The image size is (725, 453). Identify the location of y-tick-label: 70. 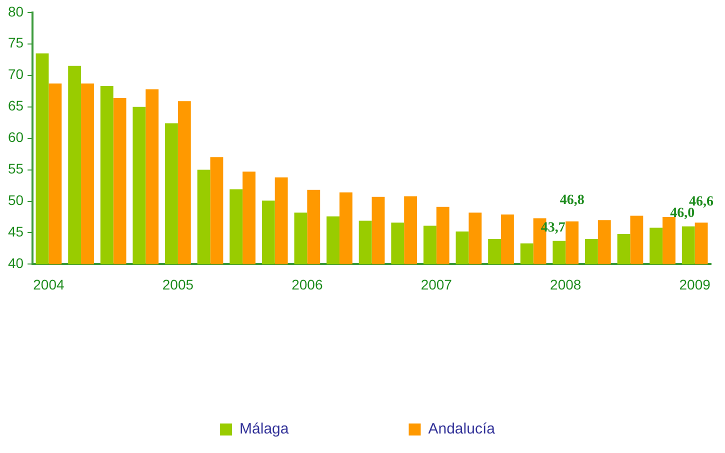
(16, 74).